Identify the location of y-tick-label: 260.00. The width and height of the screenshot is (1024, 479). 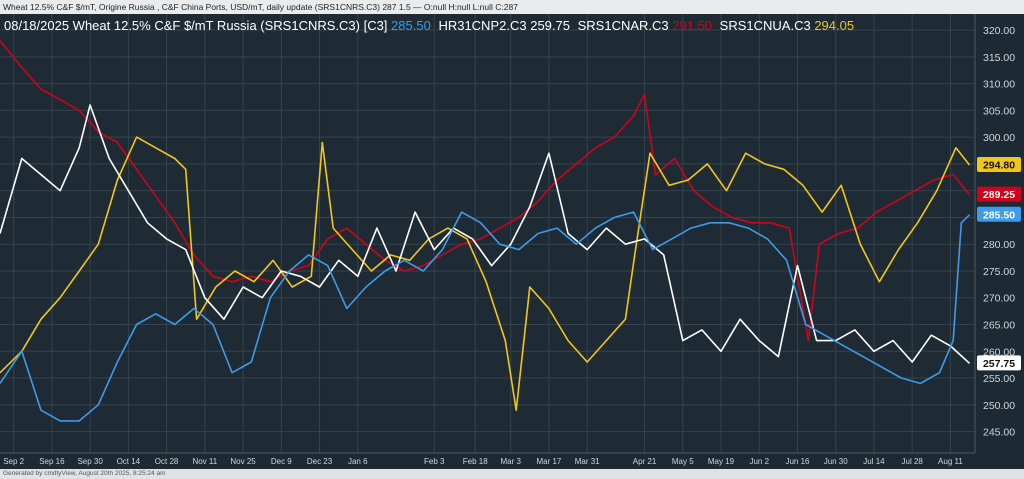
(999, 352).